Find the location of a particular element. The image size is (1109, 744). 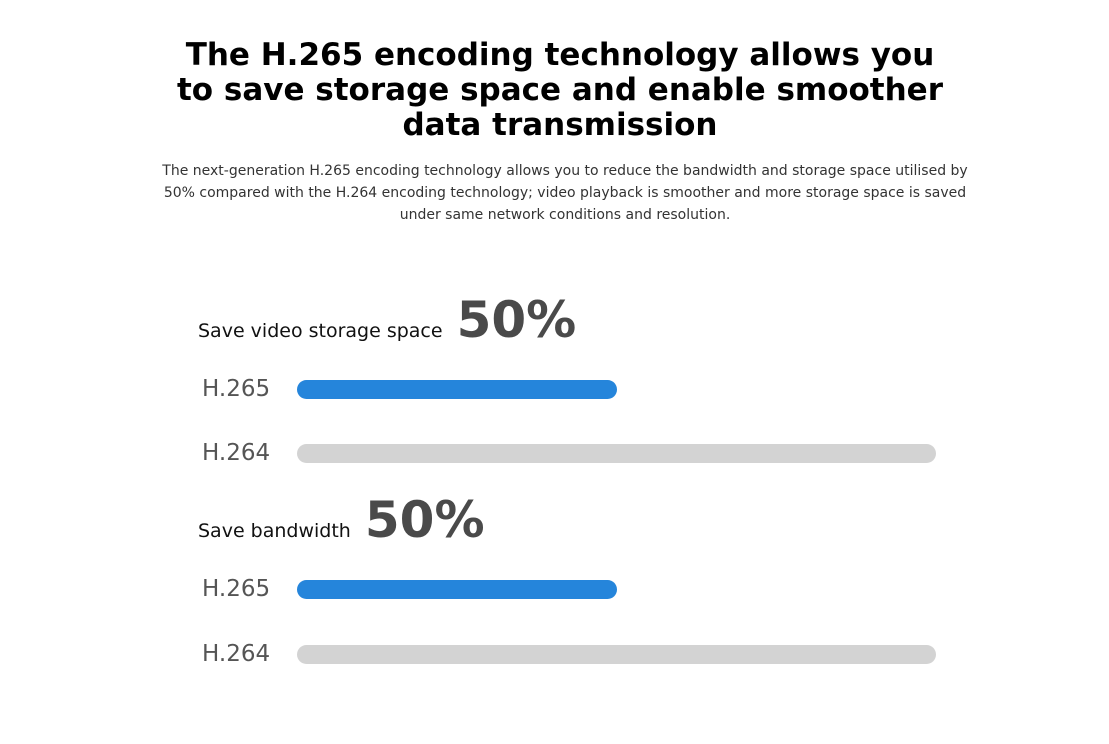

storage-bar-track-h264 is located at coordinates (616, 453).